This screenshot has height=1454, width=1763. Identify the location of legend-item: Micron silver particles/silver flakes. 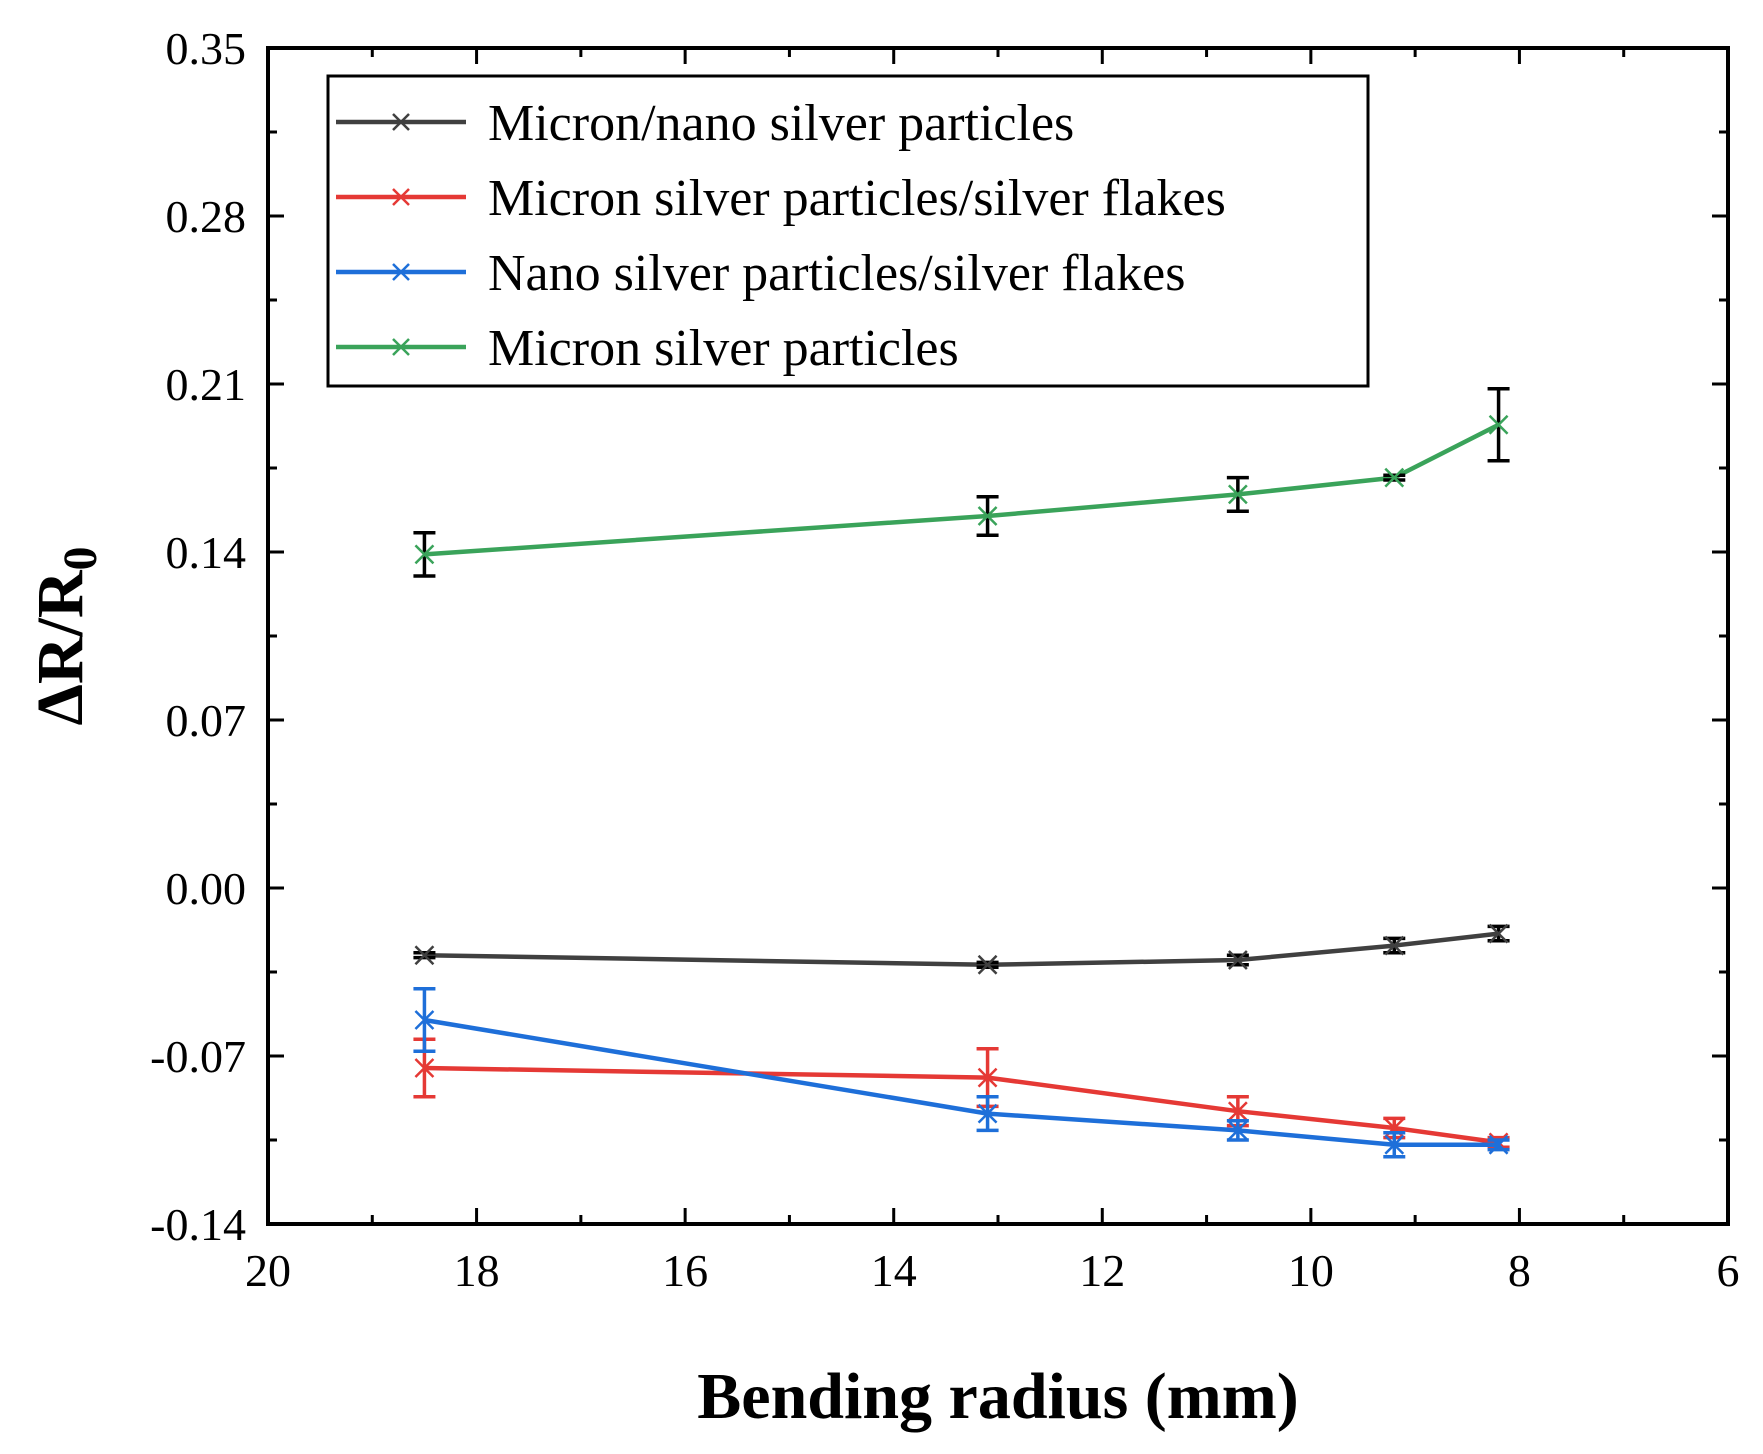
(781, 198).